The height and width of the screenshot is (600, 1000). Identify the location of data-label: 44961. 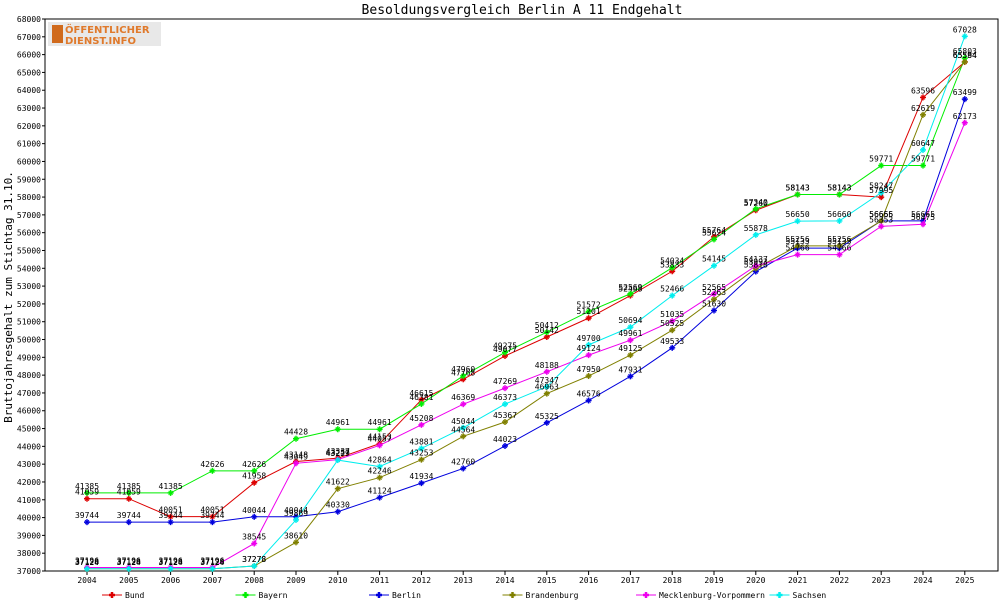
(380, 422).